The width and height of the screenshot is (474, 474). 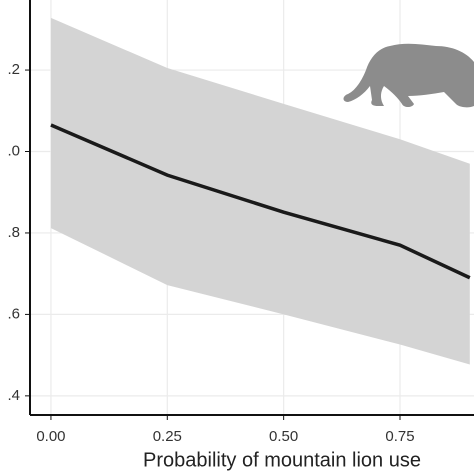 I want to click on y-tick-label: .4, so click(x=13, y=395).